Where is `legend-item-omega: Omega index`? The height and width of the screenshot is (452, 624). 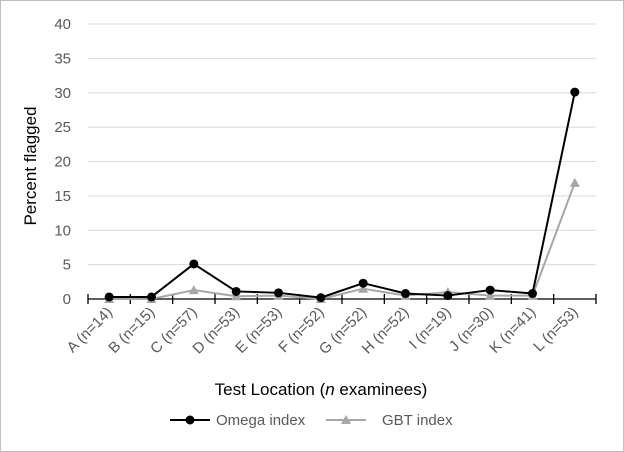
legend-item-omega: Omega index is located at coordinates (238, 420).